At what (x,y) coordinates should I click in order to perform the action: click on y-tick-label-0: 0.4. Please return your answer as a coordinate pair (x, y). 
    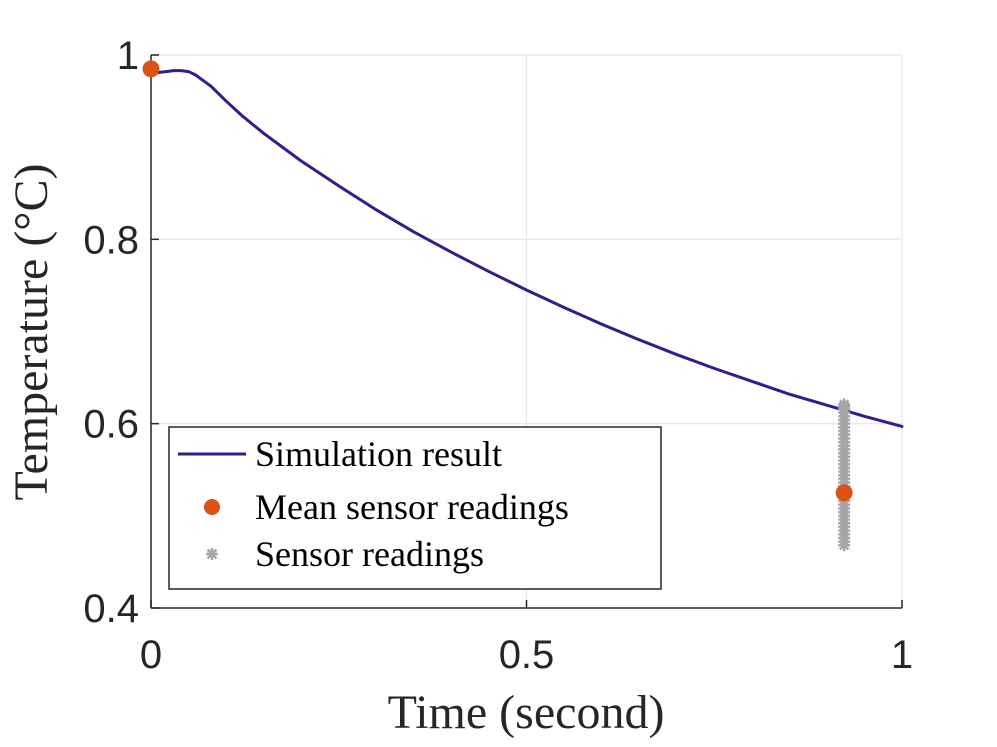
    Looking at the image, I should click on (111, 609).